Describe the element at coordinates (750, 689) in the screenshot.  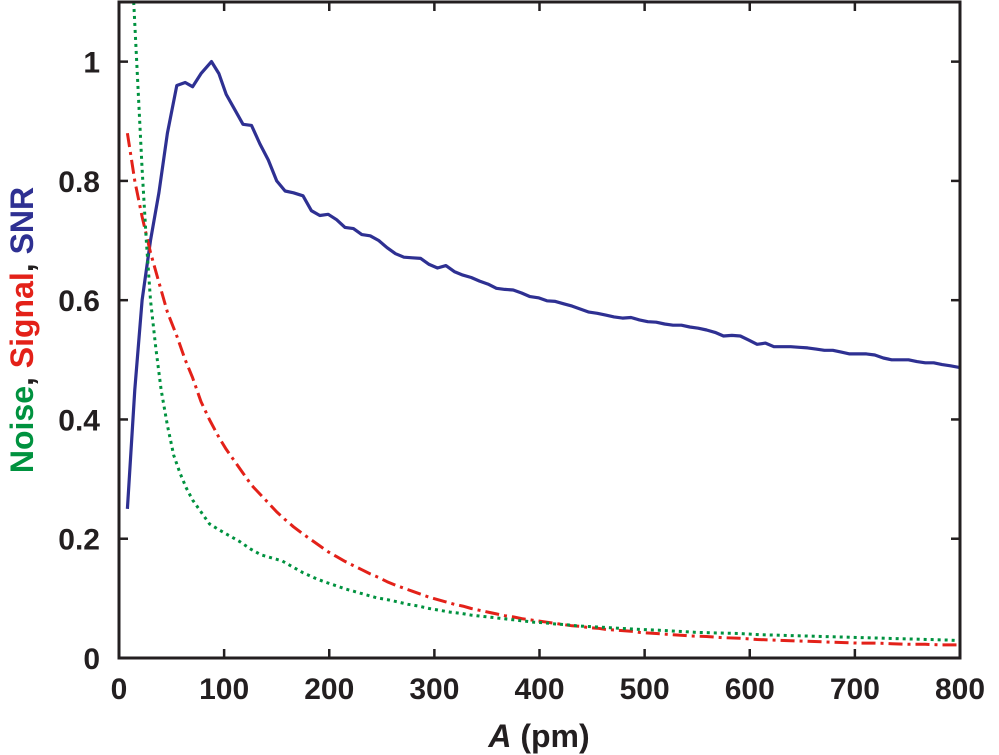
I see `x-tick-label: 600` at that location.